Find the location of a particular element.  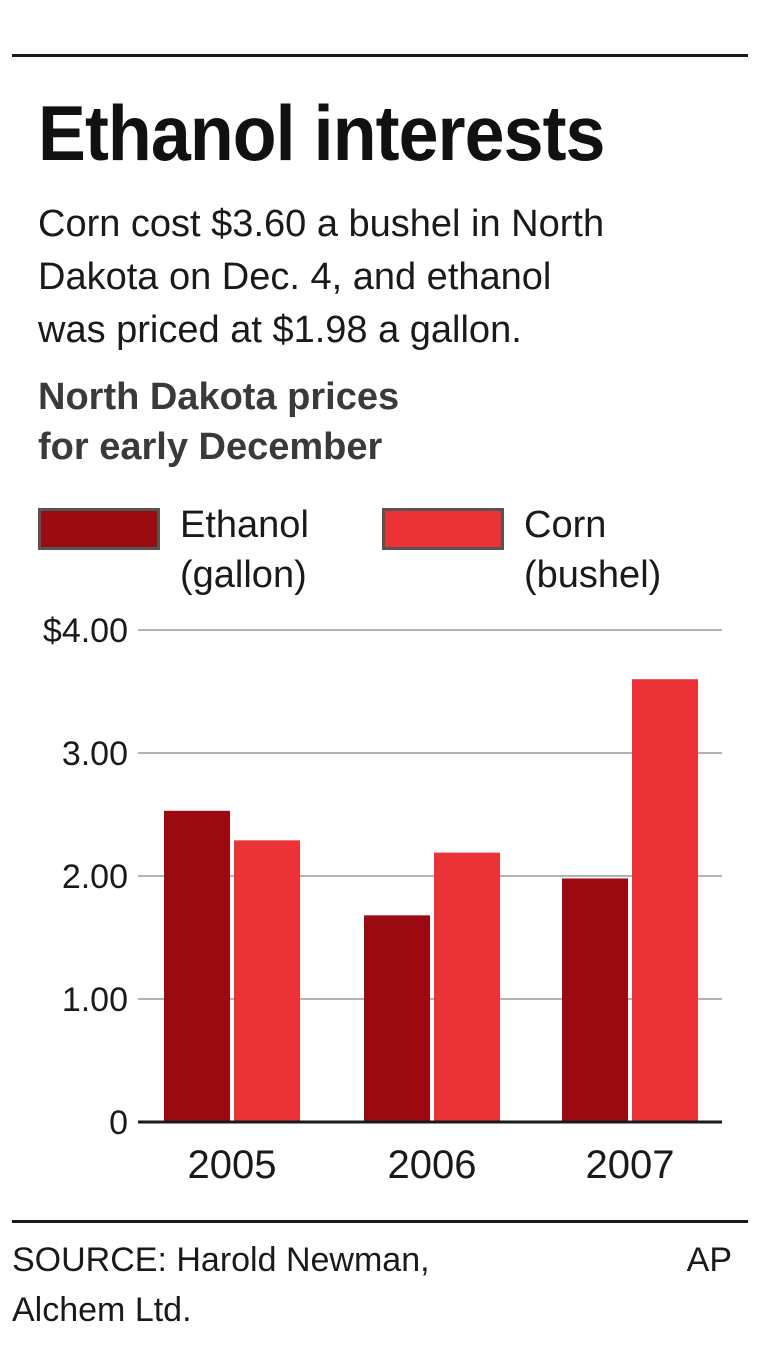

legend-swatch-ethanol is located at coordinates (99, 529).